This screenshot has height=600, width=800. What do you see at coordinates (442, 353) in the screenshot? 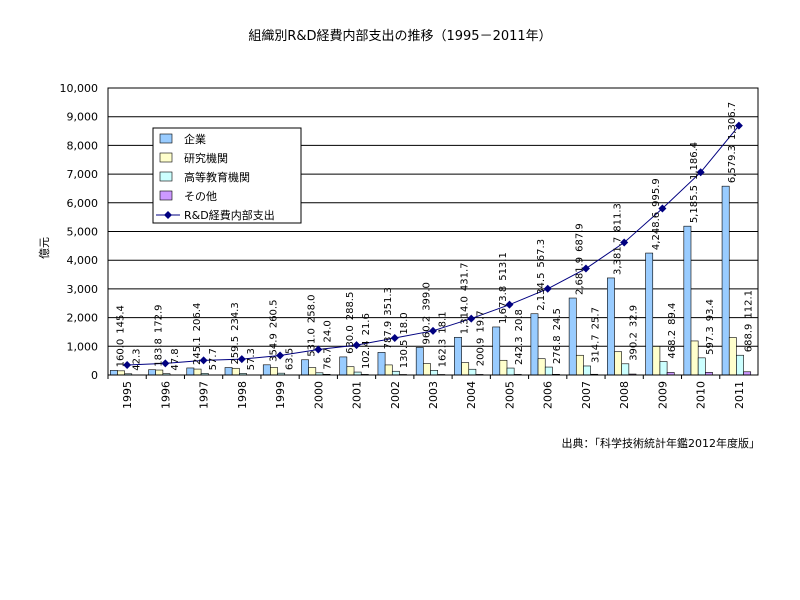
I see `data-label: 162.3` at bounding box center [442, 353].